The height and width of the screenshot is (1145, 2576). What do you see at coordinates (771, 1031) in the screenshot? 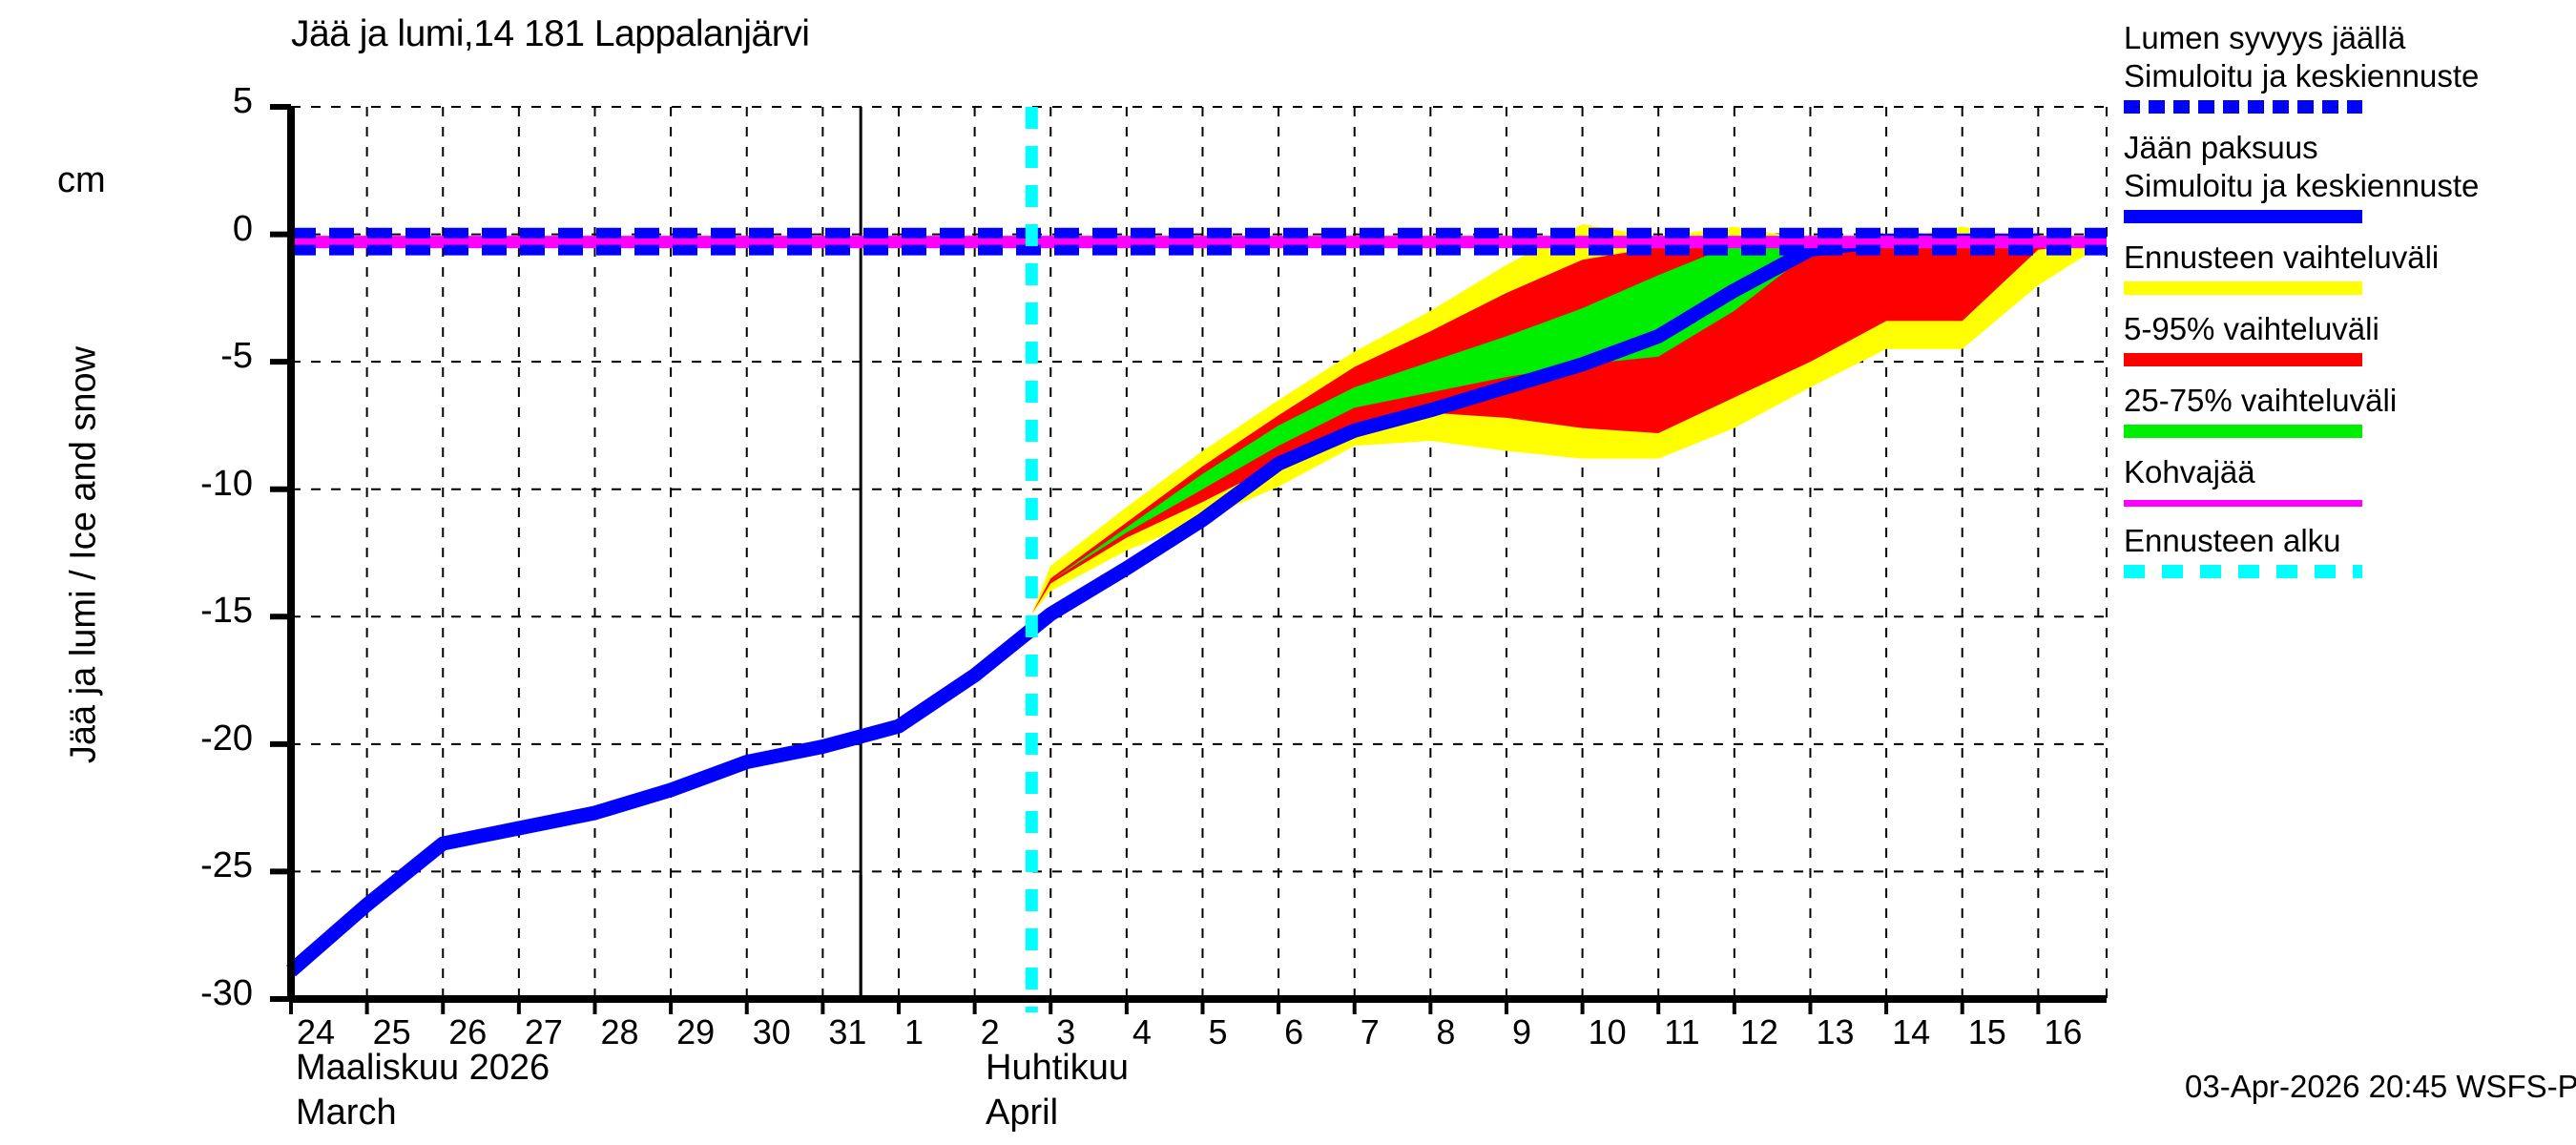
I see `x-tick-label: 30` at bounding box center [771, 1031].